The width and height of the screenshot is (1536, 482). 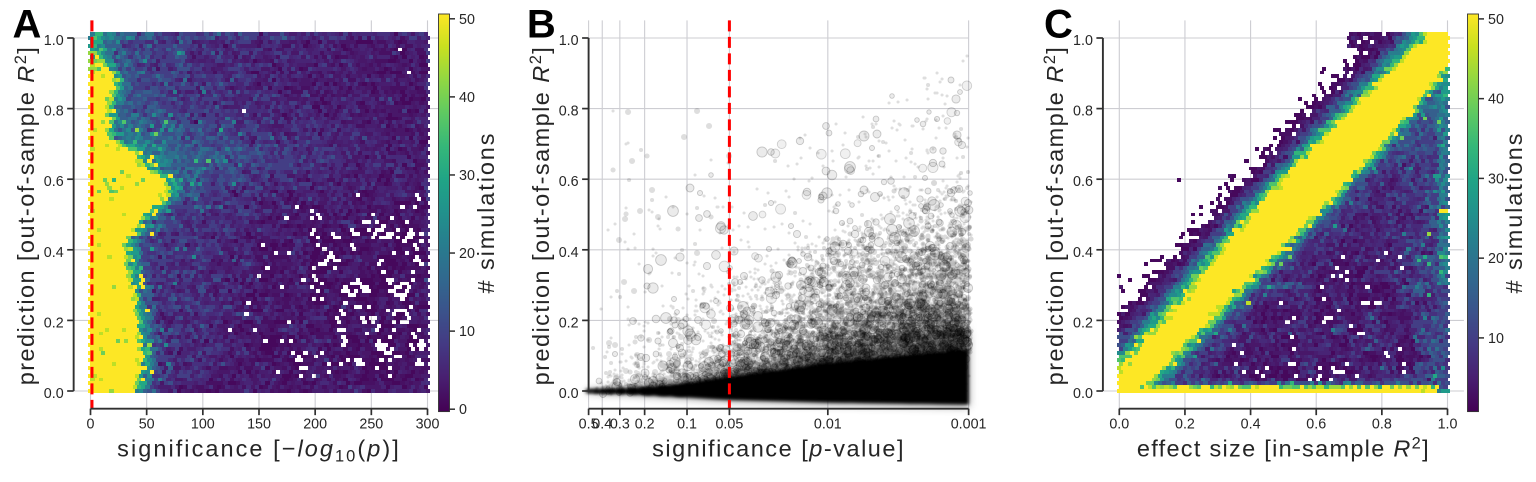 What do you see at coordinates (371, 425) in the screenshot?
I see `svg-text: 250` at bounding box center [371, 425].